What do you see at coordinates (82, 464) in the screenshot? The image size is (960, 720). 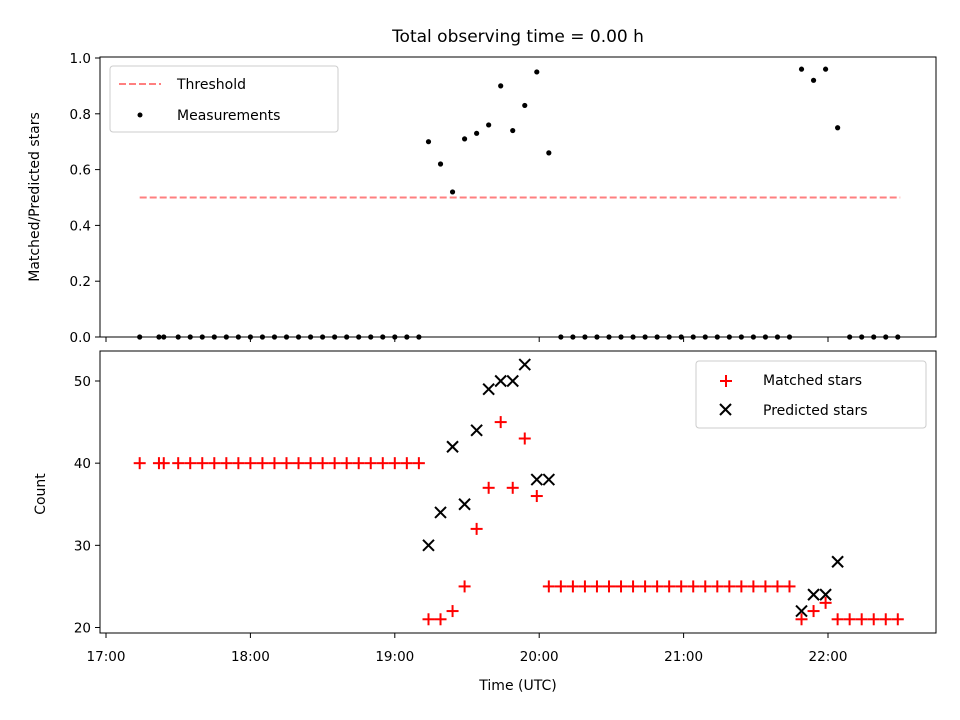 I see `y-tick-label: 40` at bounding box center [82, 464].